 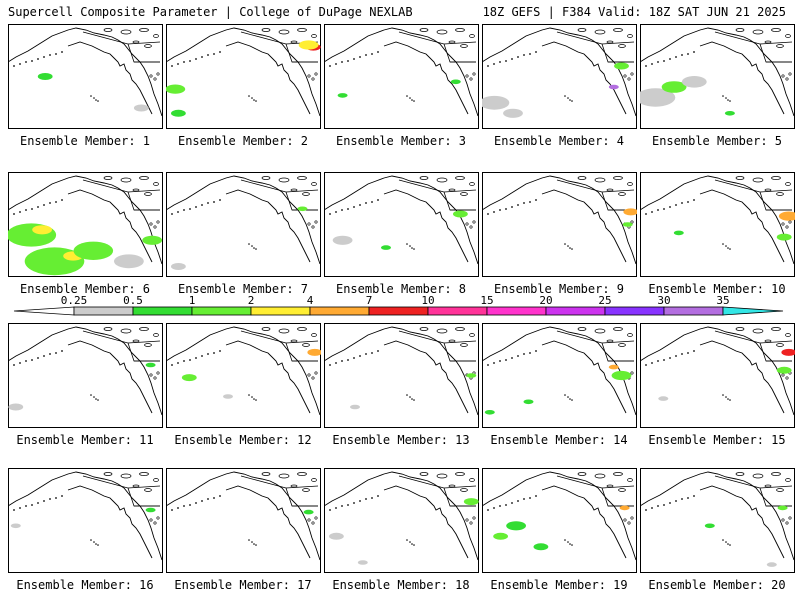 I want to click on member-label: Ensemble Member: 10, so click(x=717, y=289).